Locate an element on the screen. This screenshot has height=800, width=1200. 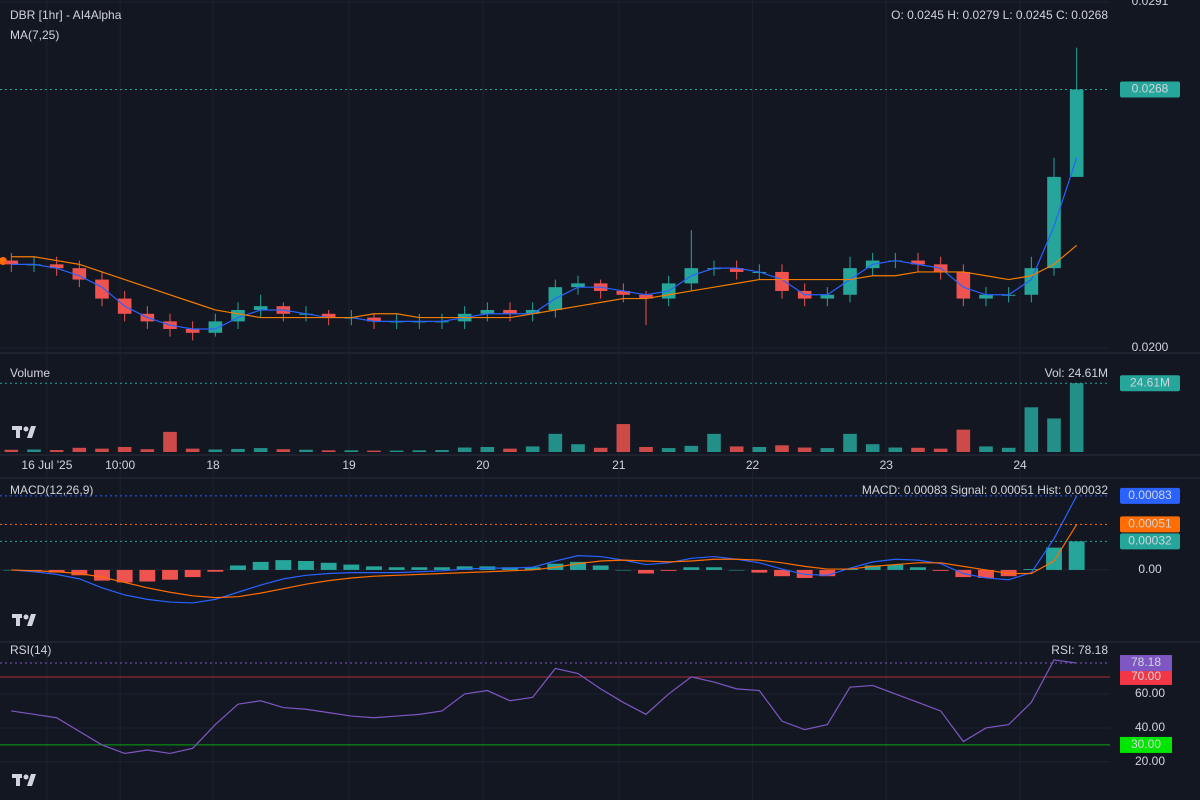
logo is located at coordinates (24, 620).